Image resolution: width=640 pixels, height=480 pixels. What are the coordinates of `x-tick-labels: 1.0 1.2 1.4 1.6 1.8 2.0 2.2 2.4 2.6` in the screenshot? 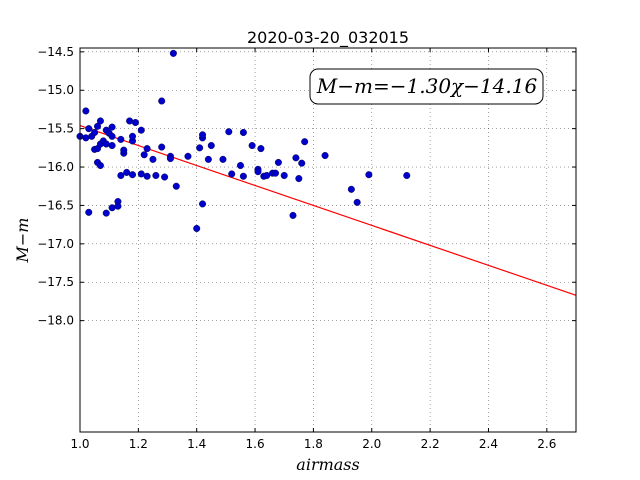 It's located at (313, 444).